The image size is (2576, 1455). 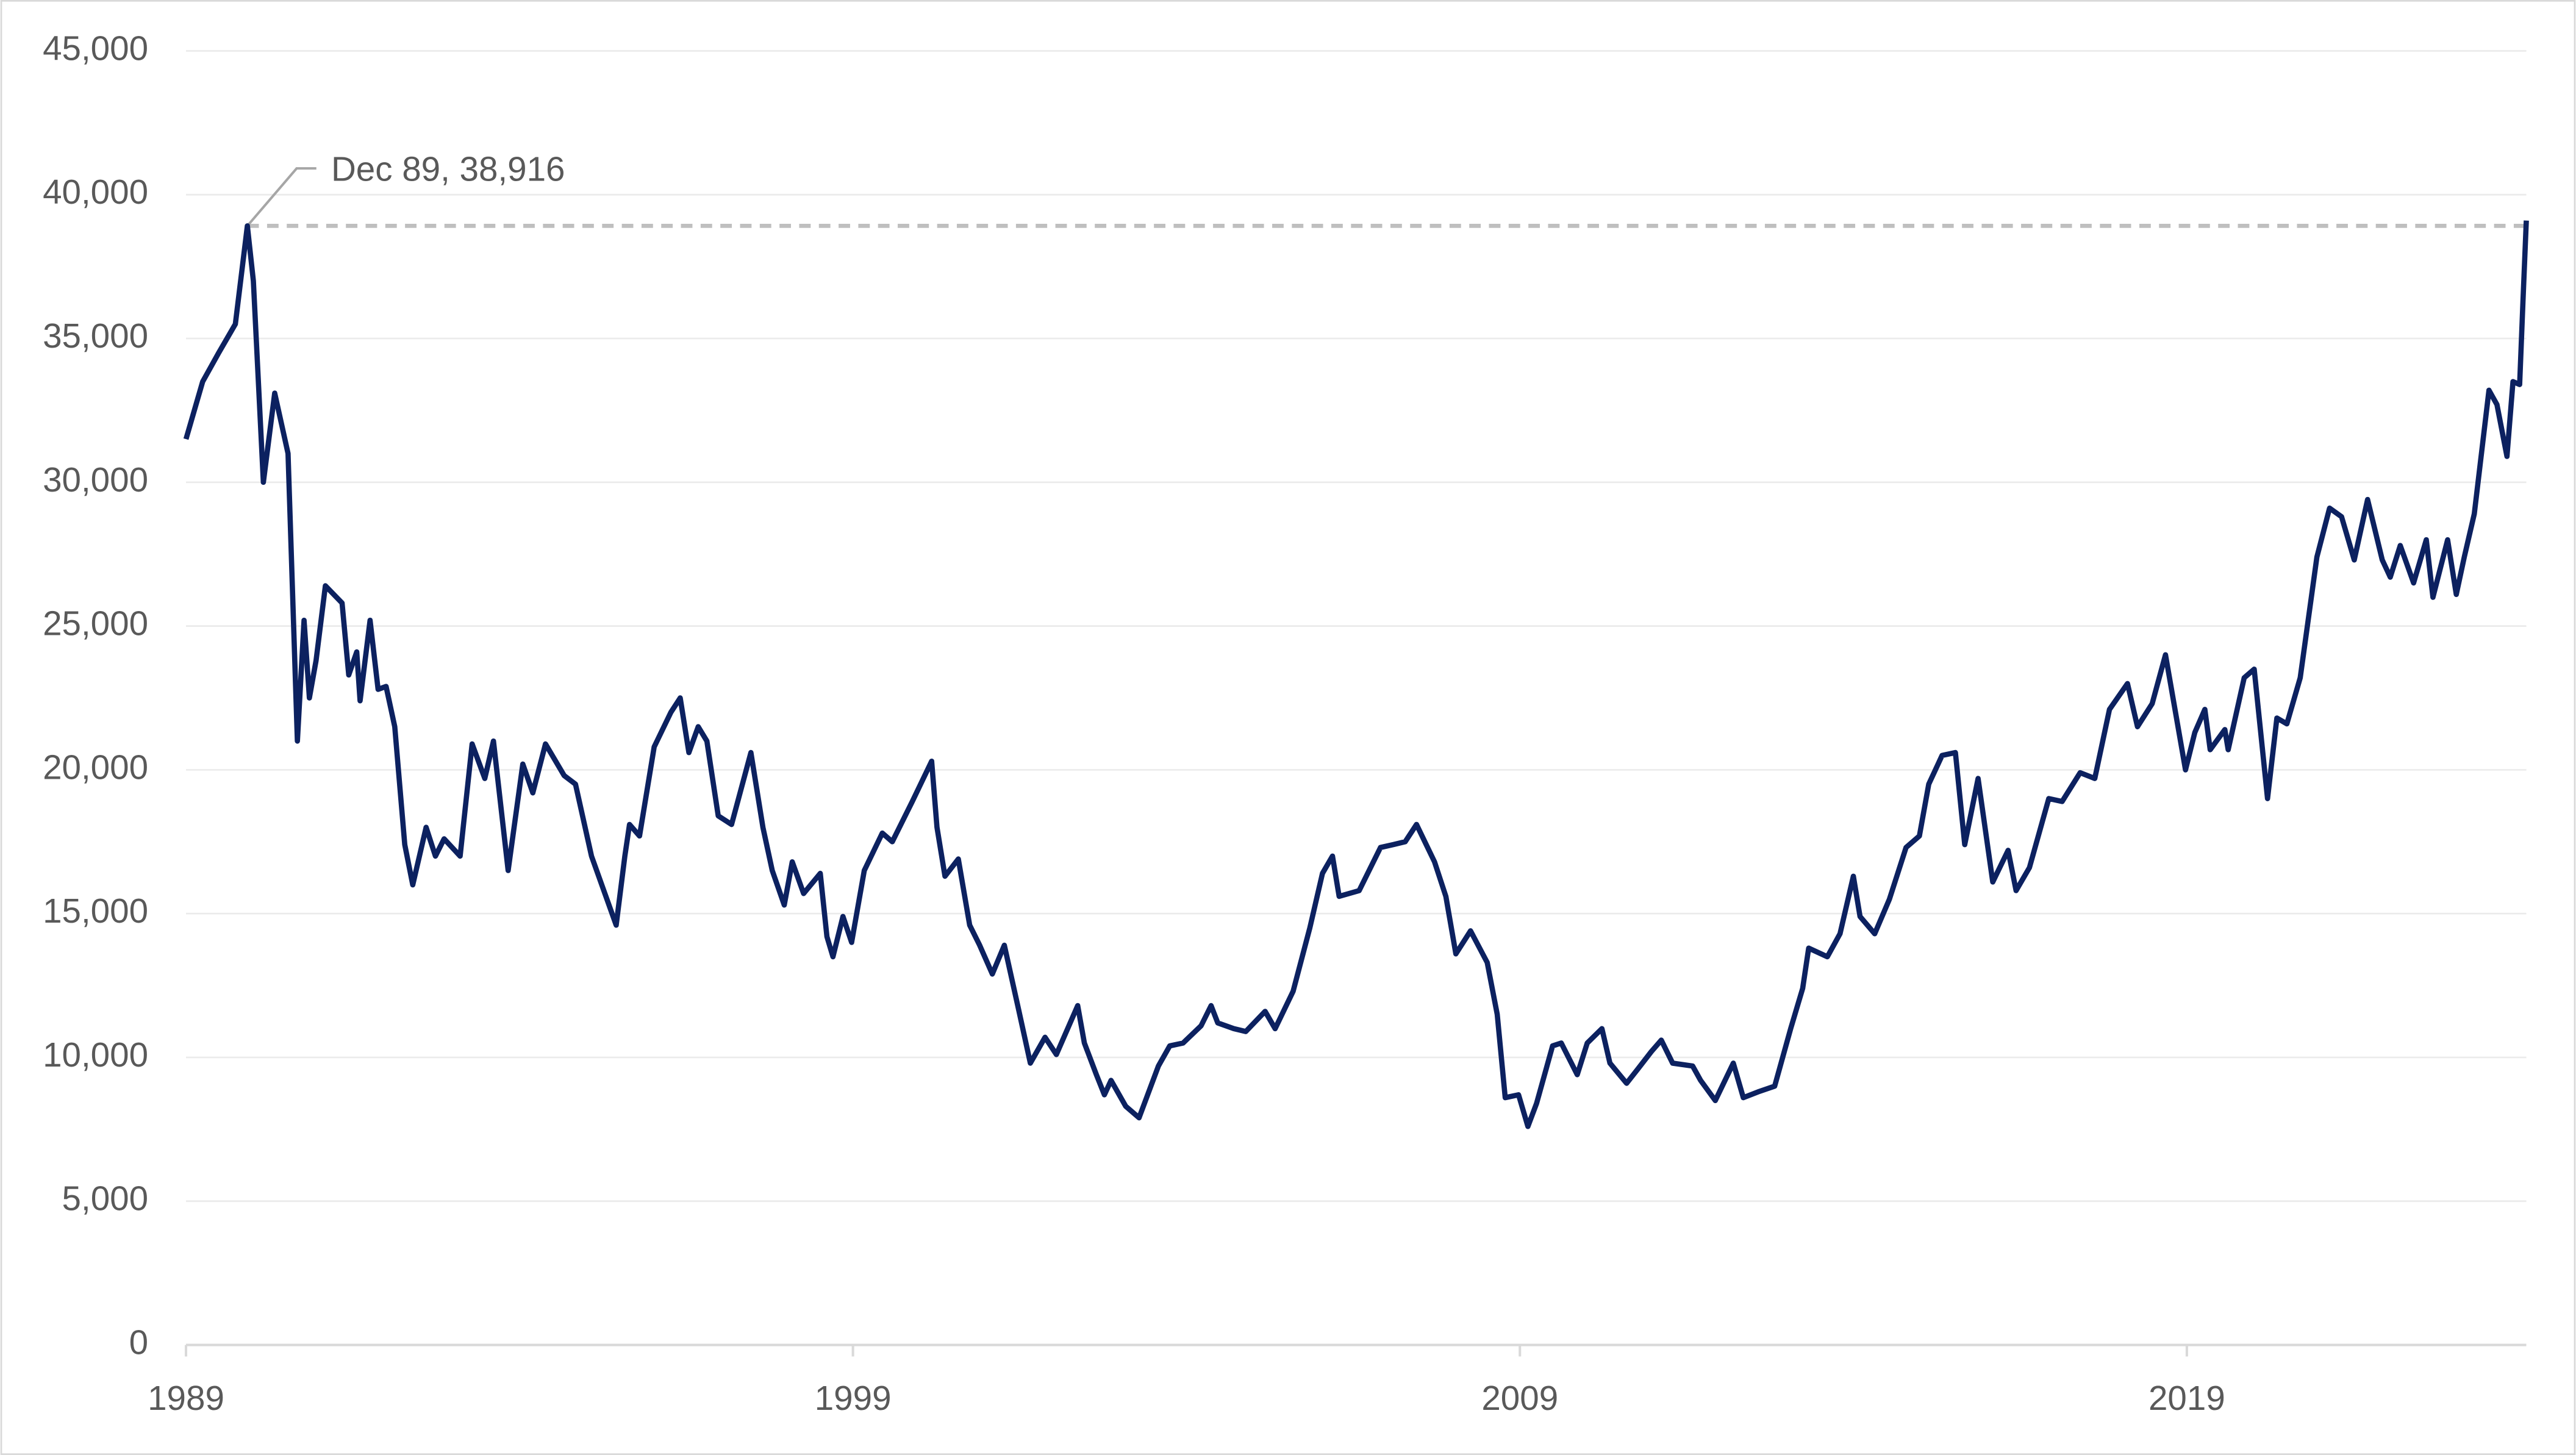 I want to click on y-tick-label: 30,000, so click(x=95, y=479).